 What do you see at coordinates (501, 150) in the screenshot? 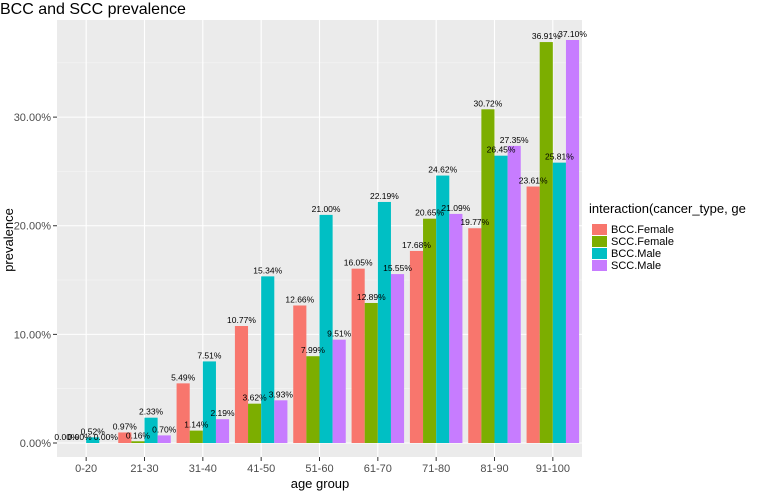
I see `data-label: 26.45%` at bounding box center [501, 150].